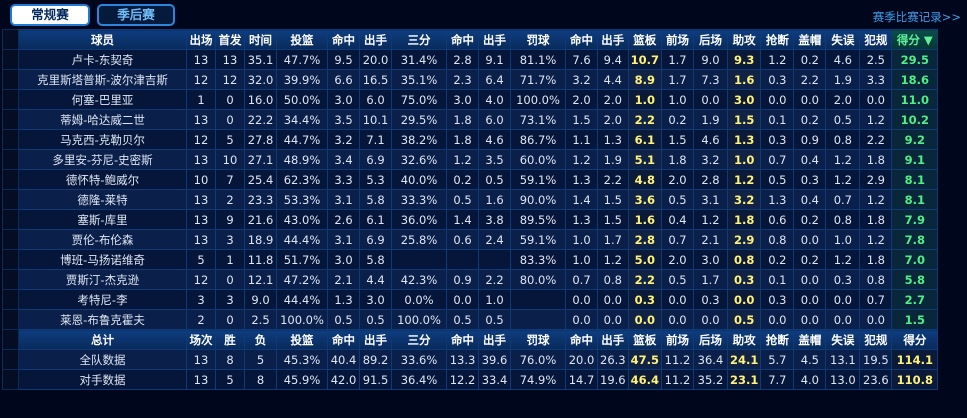 The height and width of the screenshot is (418, 967). I want to click on stat-cell: 0.8, so click(777, 239).